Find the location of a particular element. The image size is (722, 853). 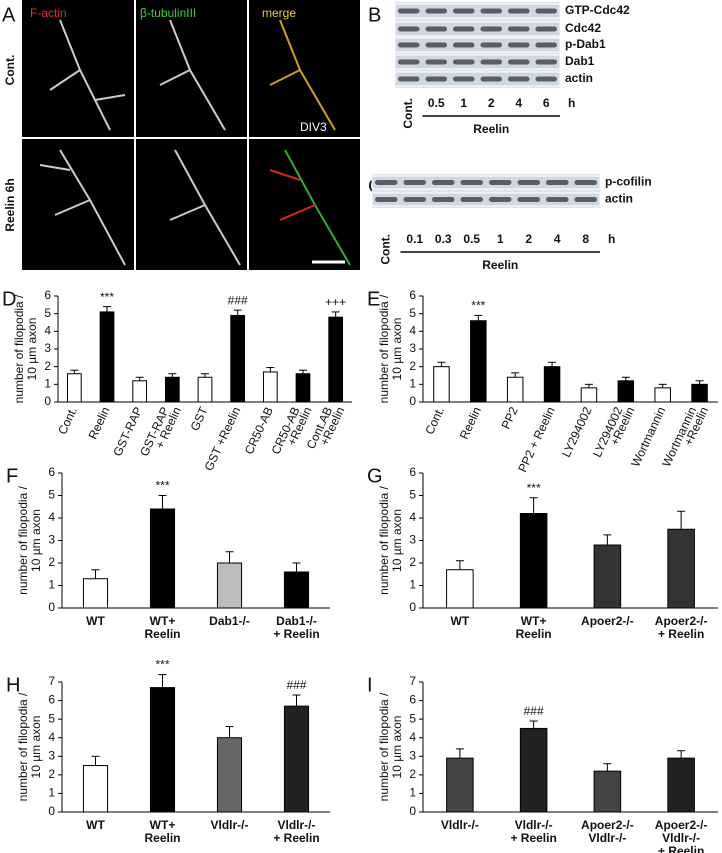

lane-label: 2 is located at coordinates (528, 239).